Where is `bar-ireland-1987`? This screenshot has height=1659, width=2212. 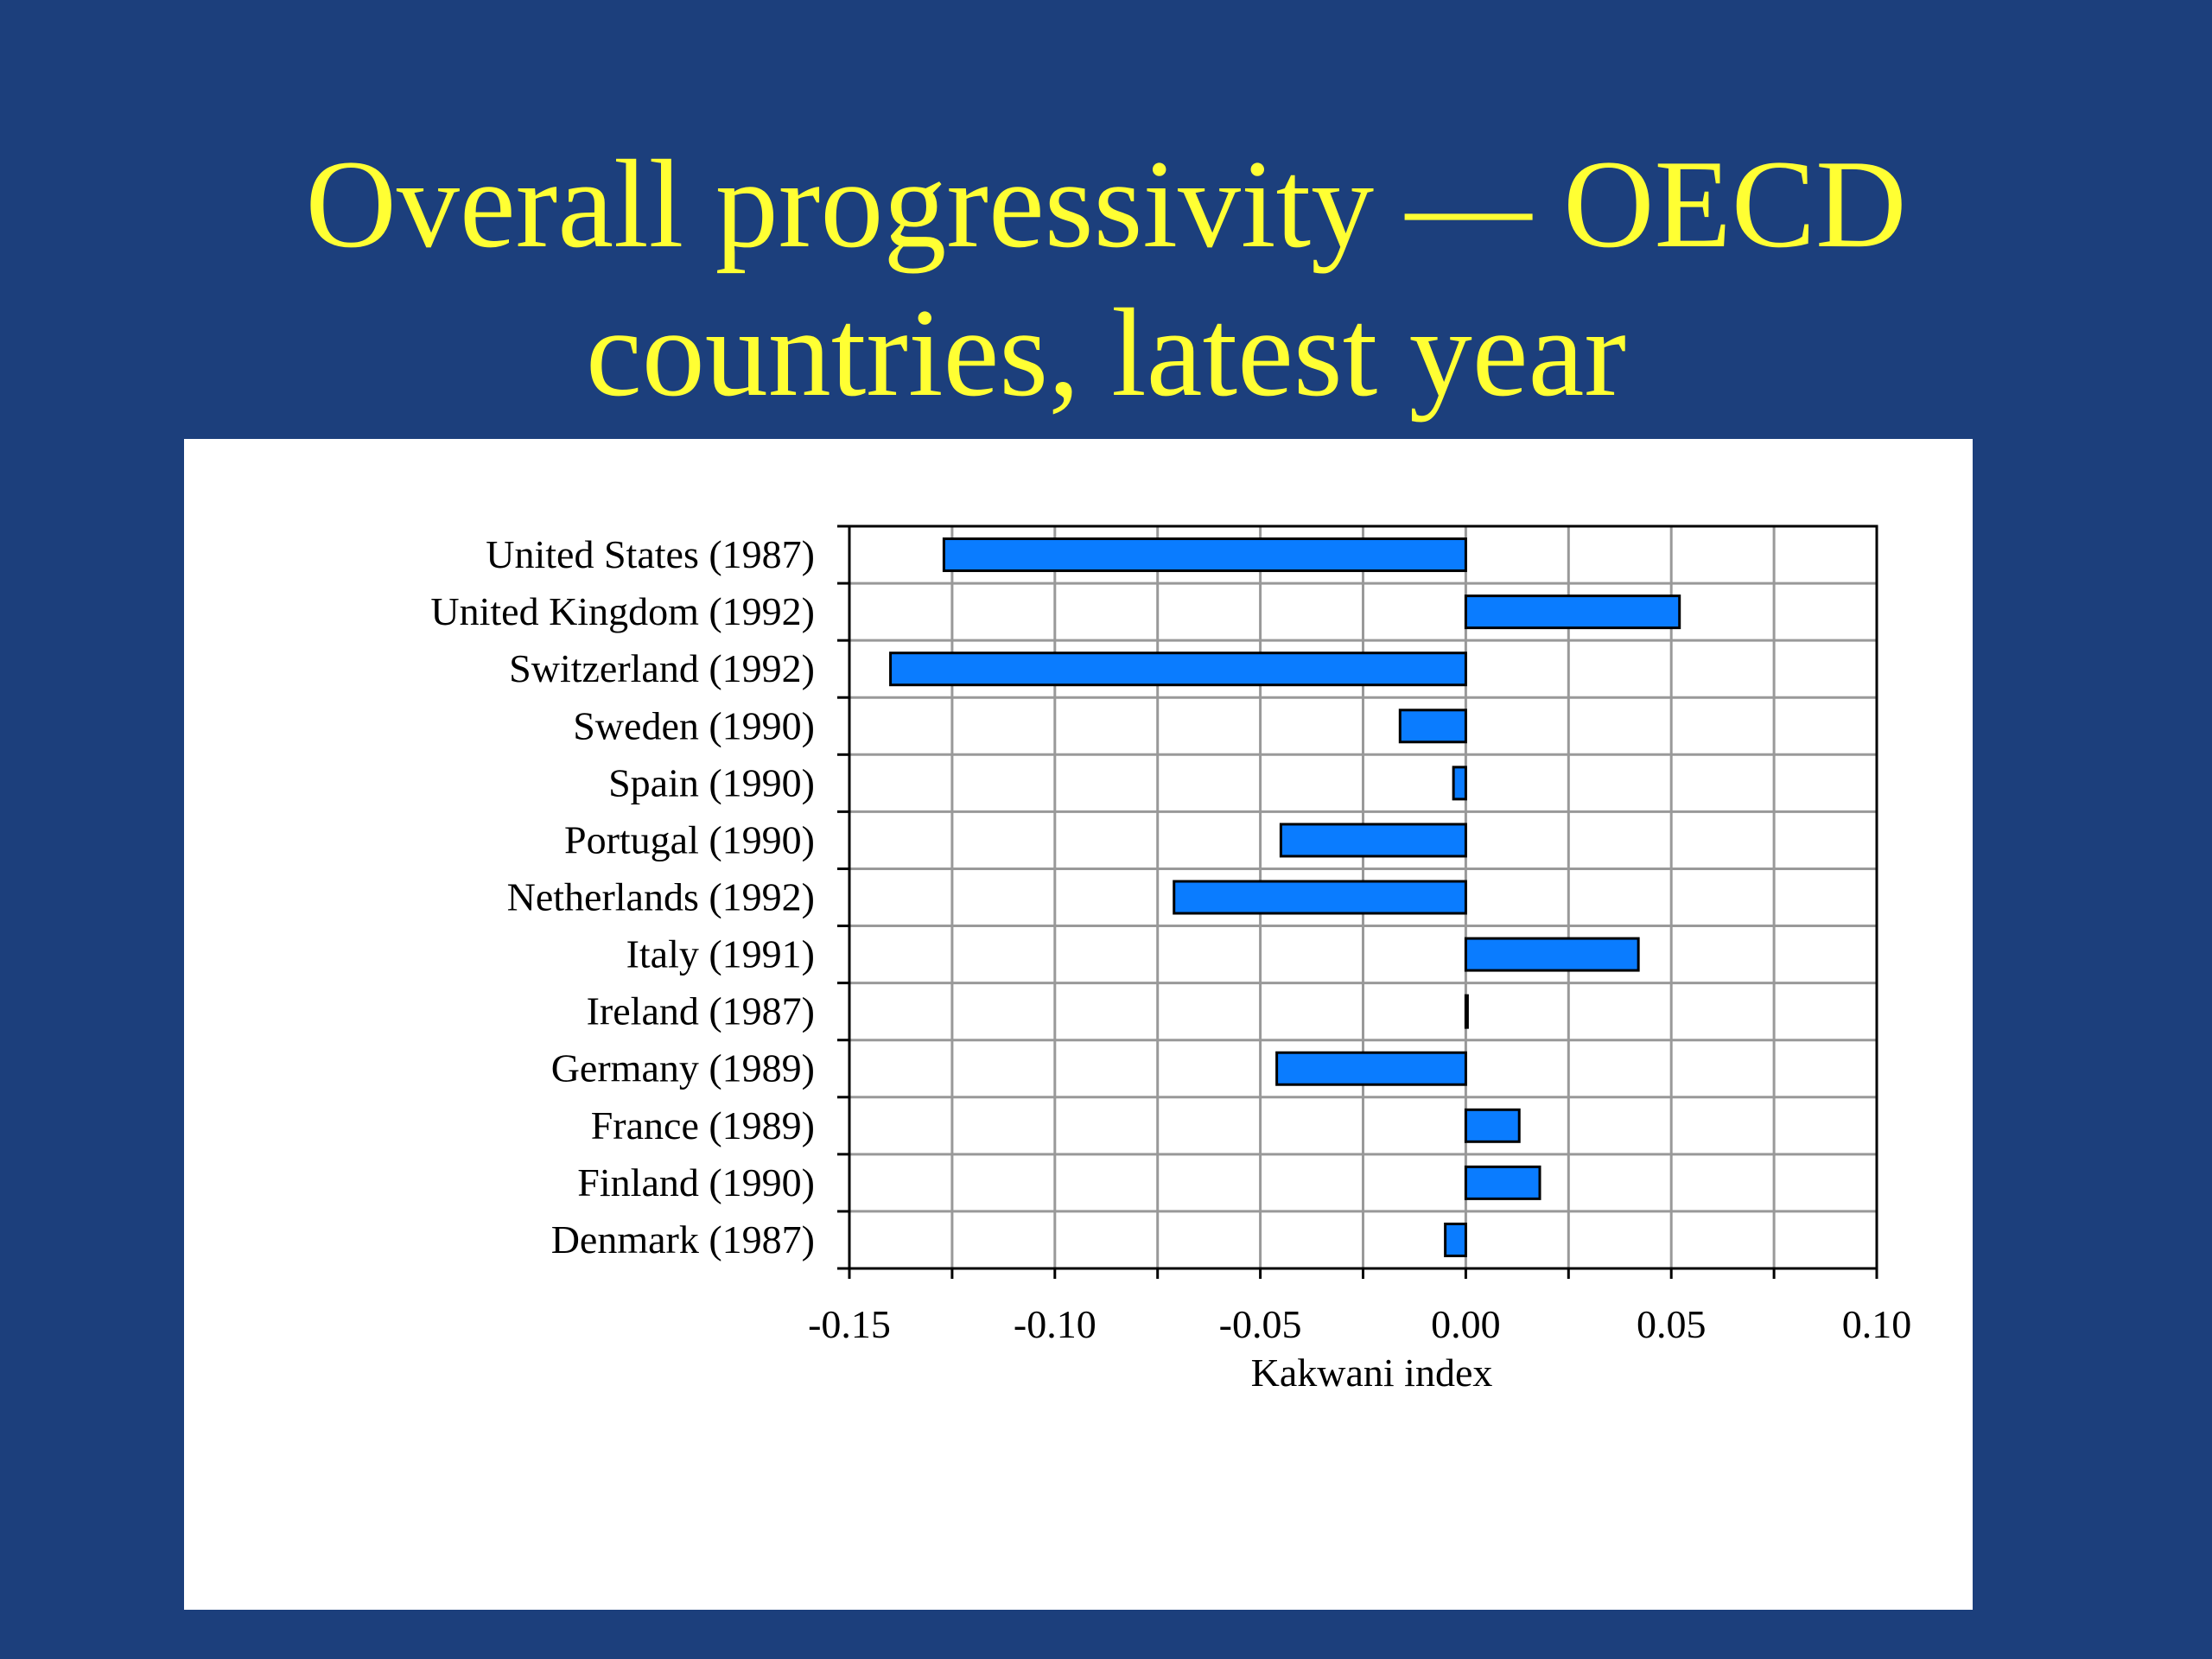 bar-ireland-1987 is located at coordinates (1466, 1011).